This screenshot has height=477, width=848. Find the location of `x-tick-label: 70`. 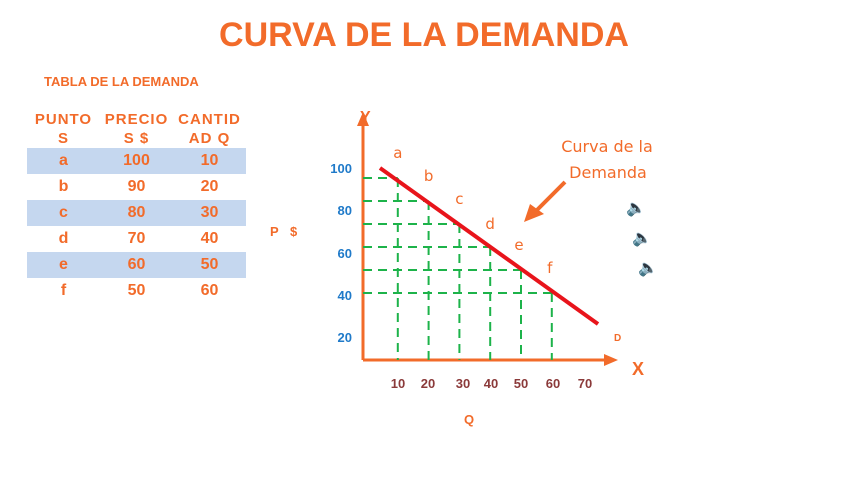

x-tick-label: 70 is located at coordinates (585, 383).